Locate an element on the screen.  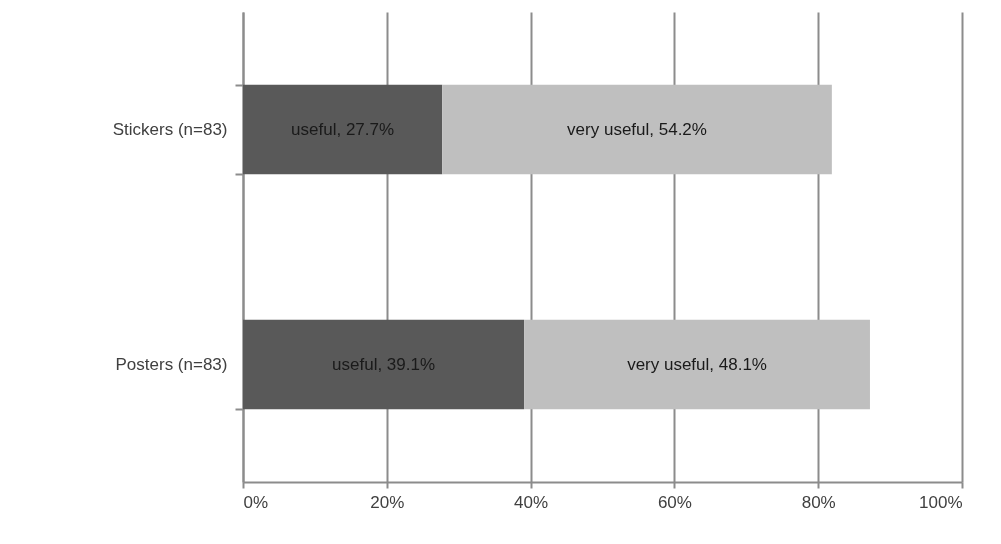
x-tick-label: 100% is located at coordinates (941, 502).